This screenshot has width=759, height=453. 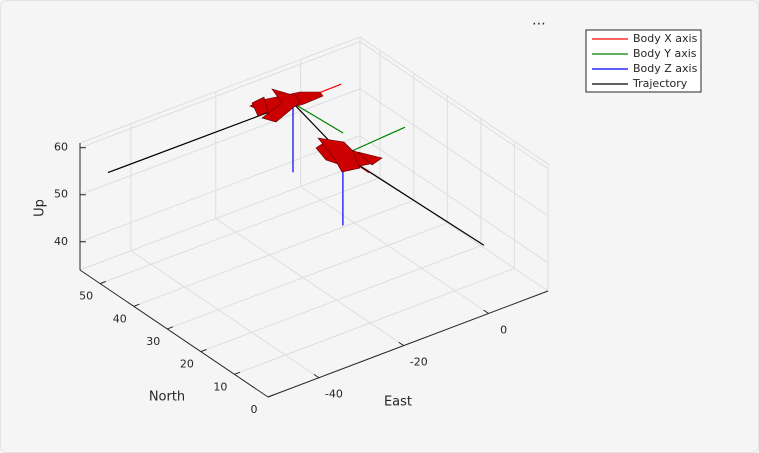 I want to click on y-tick-label: 40, so click(x=120, y=318).